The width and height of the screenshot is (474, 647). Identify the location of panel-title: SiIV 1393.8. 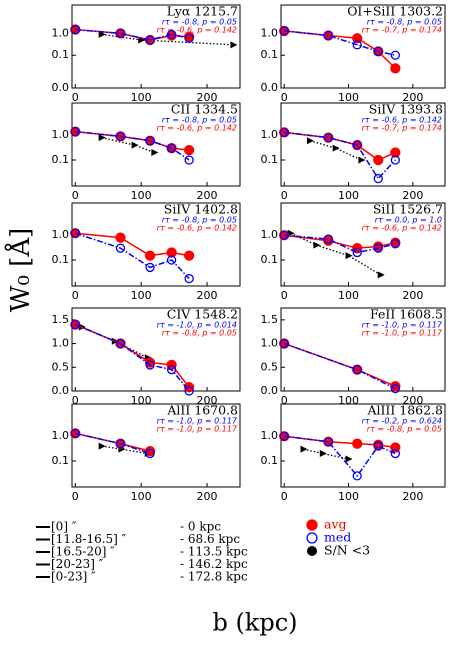
(406, 109).